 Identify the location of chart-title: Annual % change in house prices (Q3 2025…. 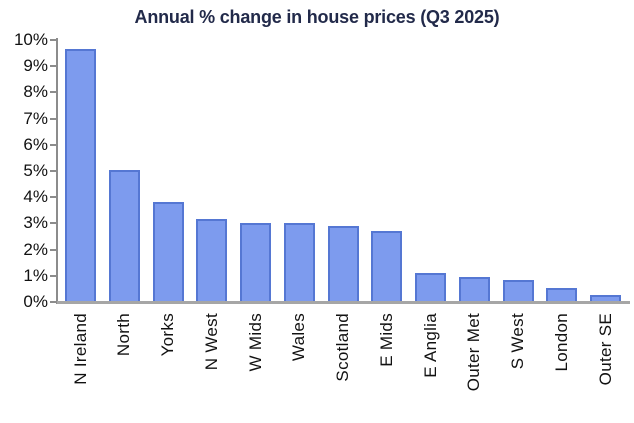
(317, 17).